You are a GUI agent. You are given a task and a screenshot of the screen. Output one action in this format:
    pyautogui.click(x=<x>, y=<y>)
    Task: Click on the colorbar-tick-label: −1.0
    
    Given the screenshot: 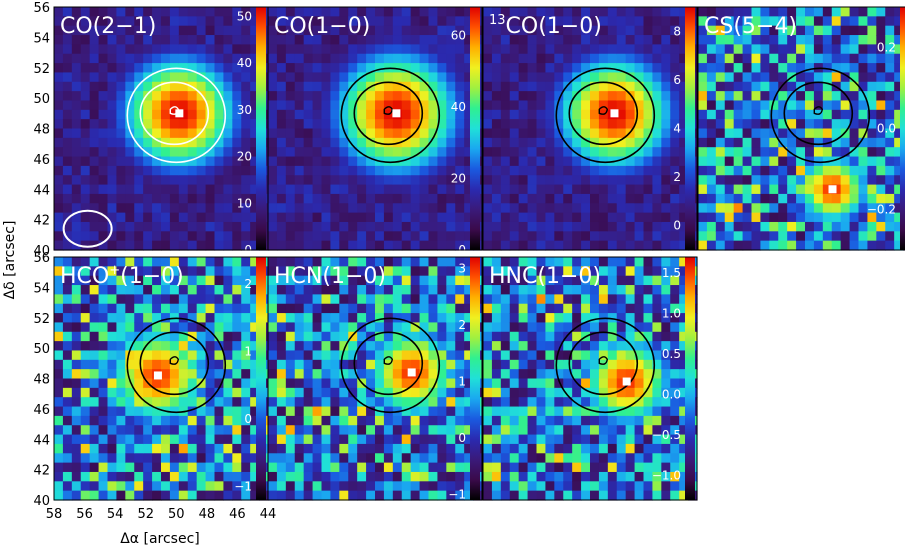 What is the action you would take?
    pyautogui.click(x=666, y=476)
    